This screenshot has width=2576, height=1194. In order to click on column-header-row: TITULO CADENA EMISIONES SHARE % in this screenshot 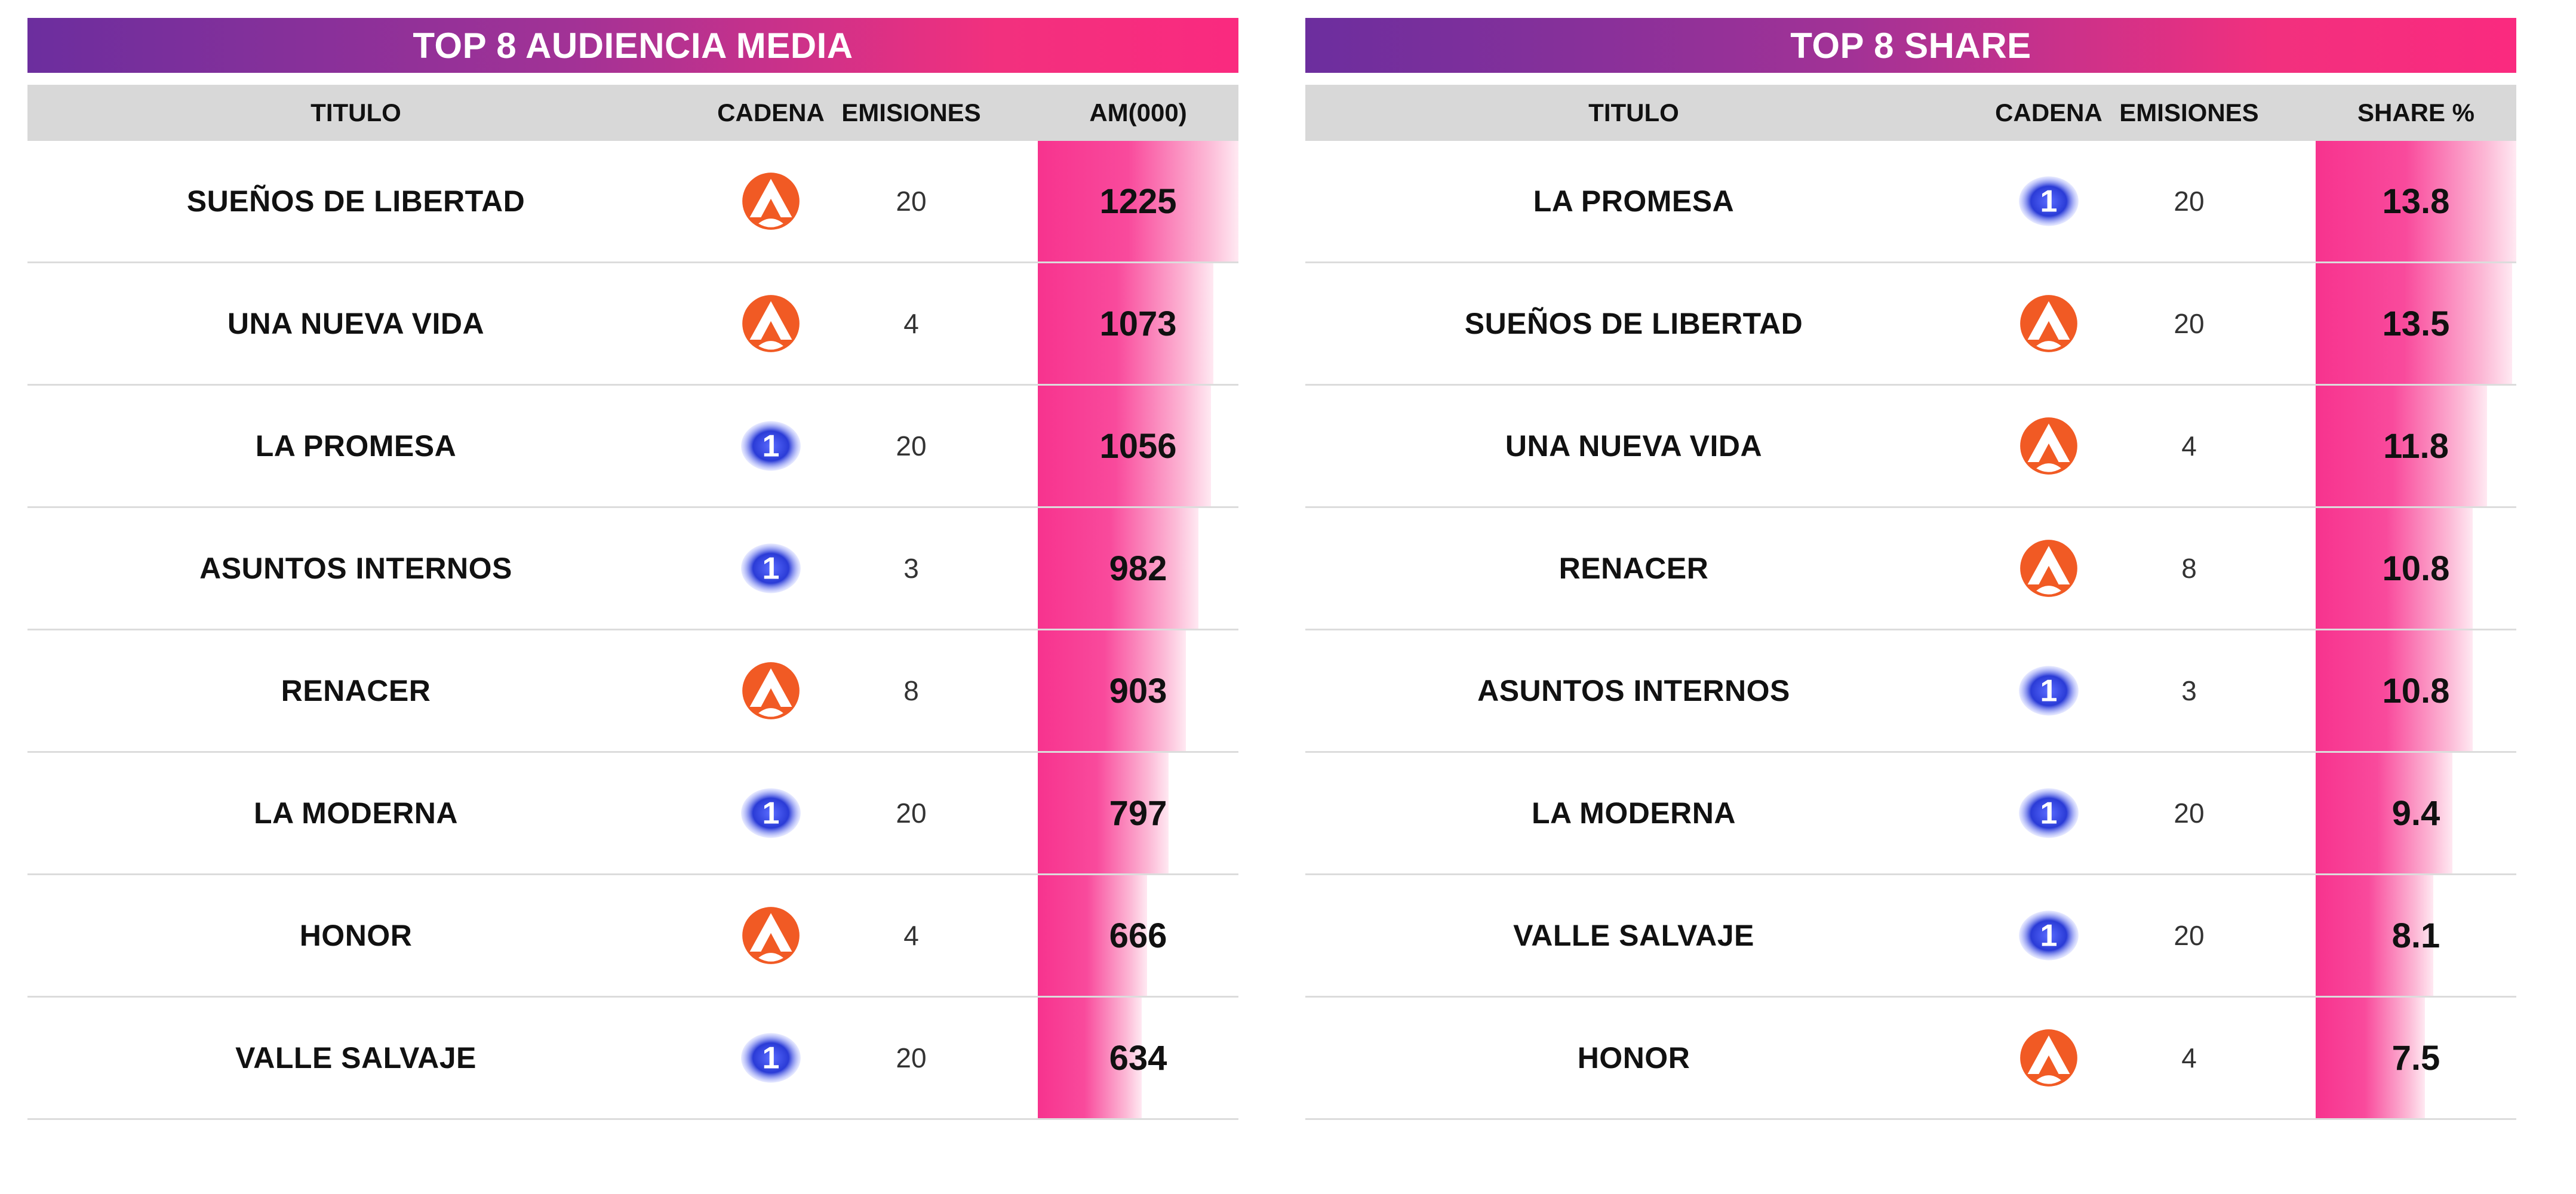, I will do `click(1910, 113)`.